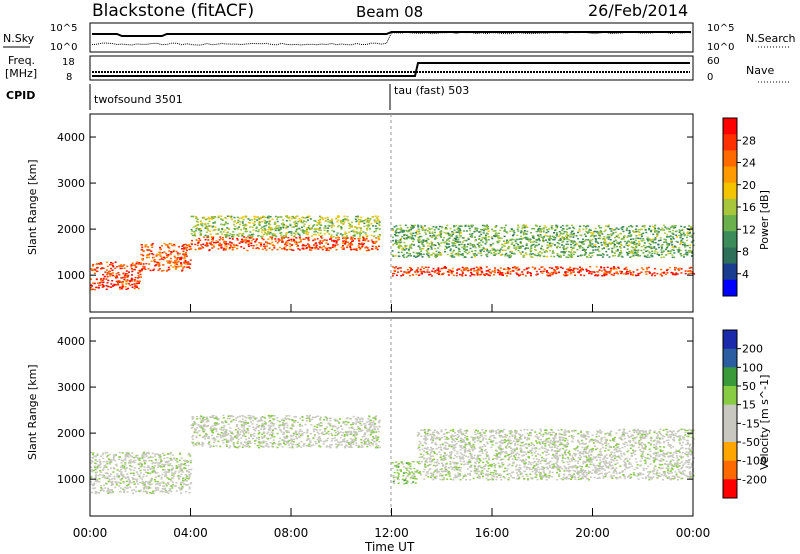 The width and height of the screenshot is (800, 554). Describe the element at coordinates (392, 454) in the screenshot. I see `velocity-data-layer` at that location.